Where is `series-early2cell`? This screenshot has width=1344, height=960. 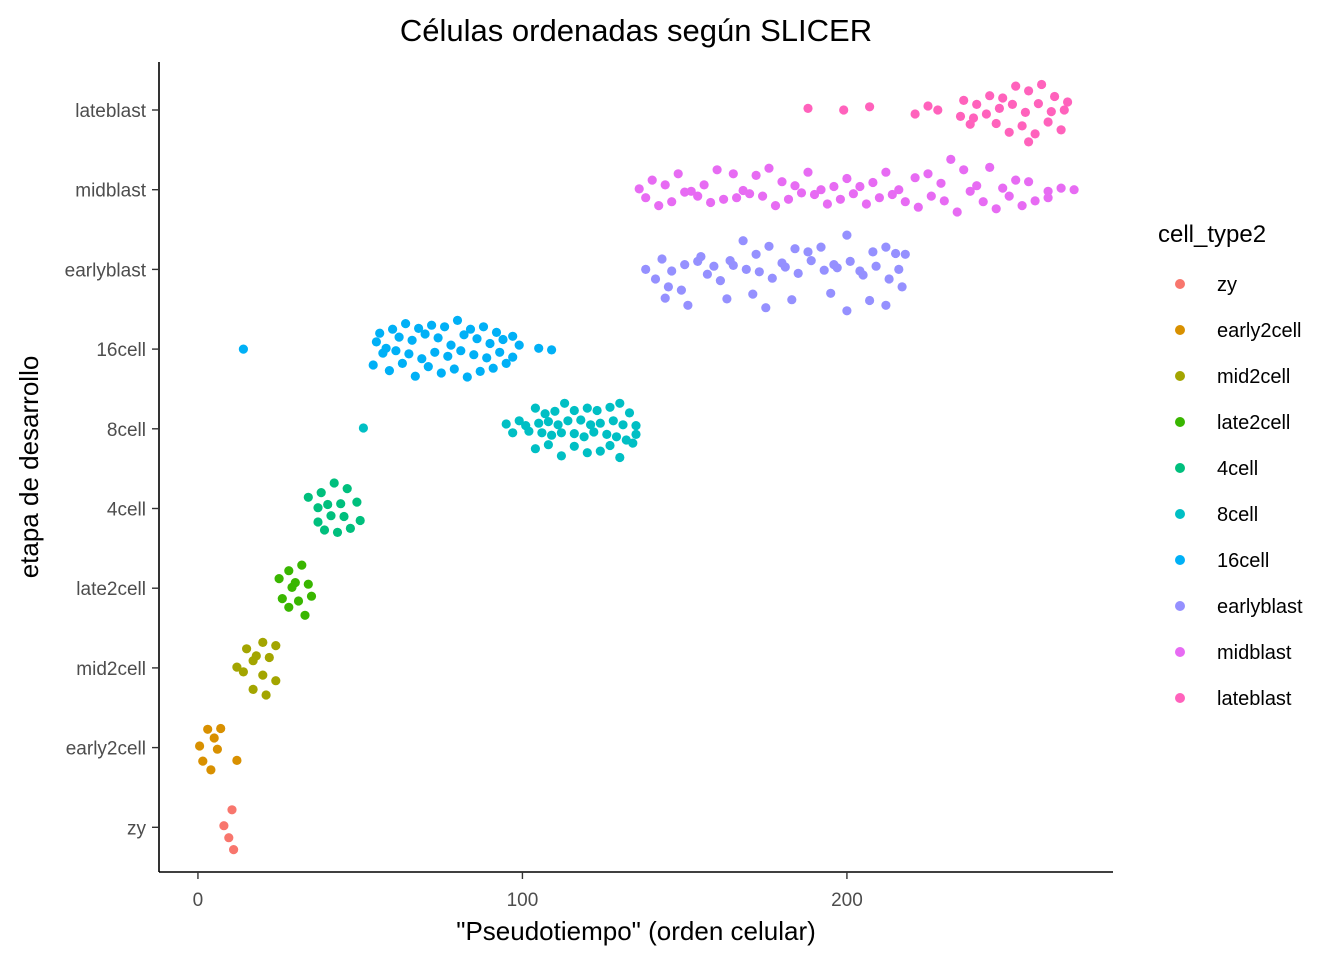 series-early2cell is located at coordinates (218, 749).